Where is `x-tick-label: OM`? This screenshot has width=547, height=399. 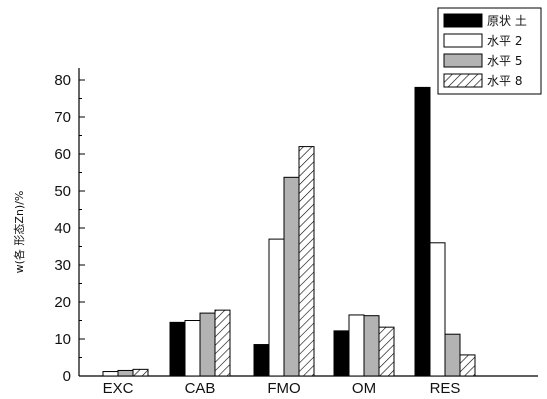 x-tick-label: OM is located at coordinates (364, 388).